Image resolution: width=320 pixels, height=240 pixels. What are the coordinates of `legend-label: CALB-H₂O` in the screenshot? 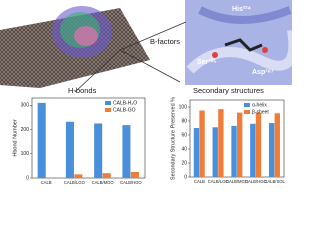 It's located at (125, 103).